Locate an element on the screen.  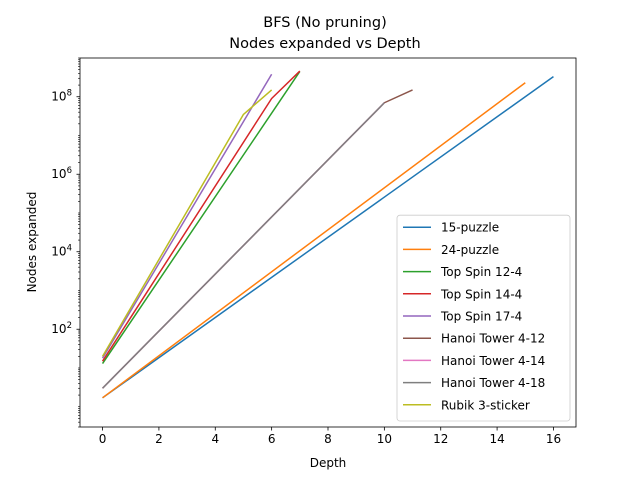
x-tick-label: 8 is located at coordinates (328, 439).